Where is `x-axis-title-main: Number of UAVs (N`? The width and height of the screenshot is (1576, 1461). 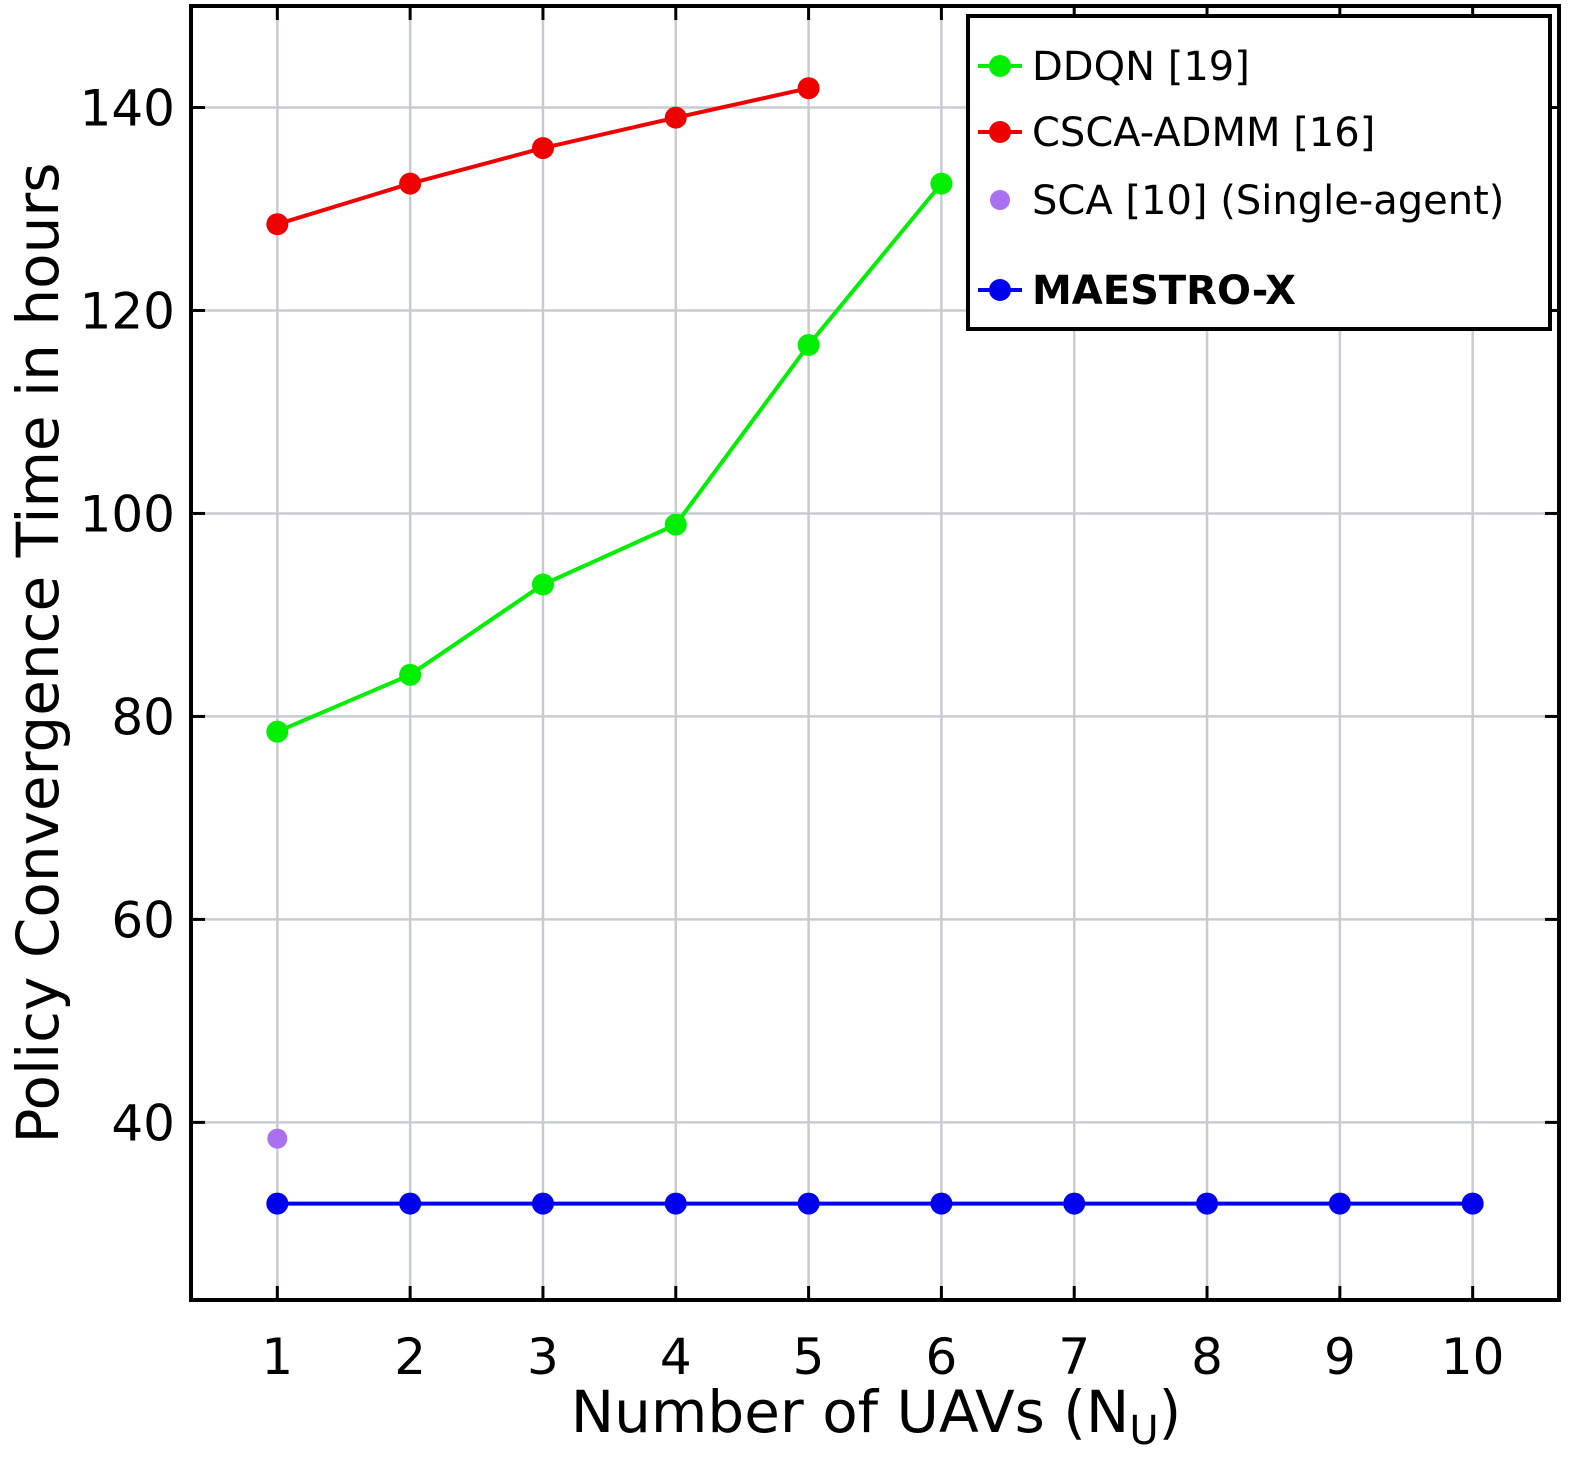
x-axis-title-main: Number of UAVs (N is located at coordinates (850, 1412).